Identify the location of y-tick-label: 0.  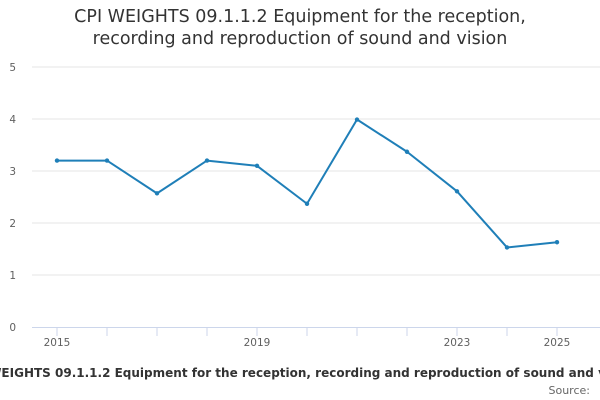
(12, 328).